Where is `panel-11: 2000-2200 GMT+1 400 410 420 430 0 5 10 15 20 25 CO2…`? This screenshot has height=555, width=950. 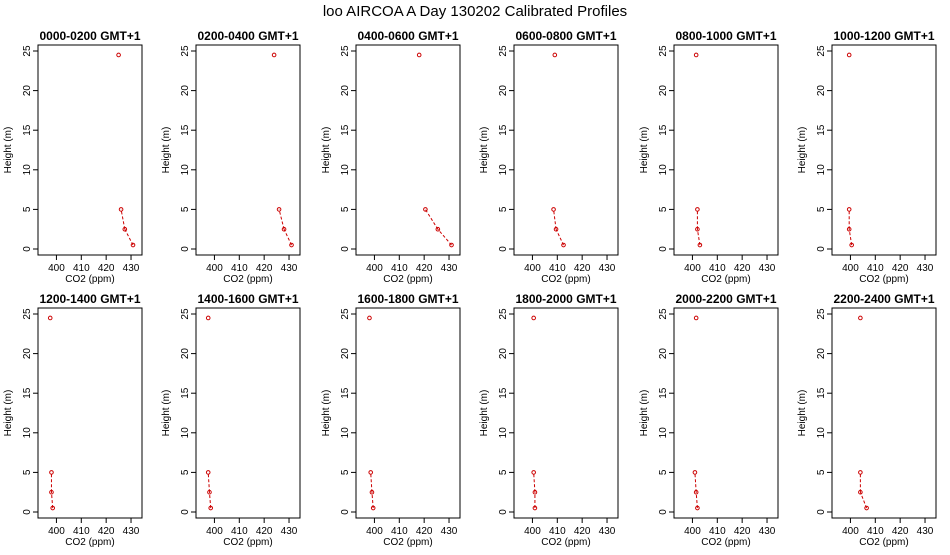
panel-11: 2000-2200 GMT+1 400 410 420 430 0 5 10 15 20 25 CO2… is located at coordinates (709, 420).